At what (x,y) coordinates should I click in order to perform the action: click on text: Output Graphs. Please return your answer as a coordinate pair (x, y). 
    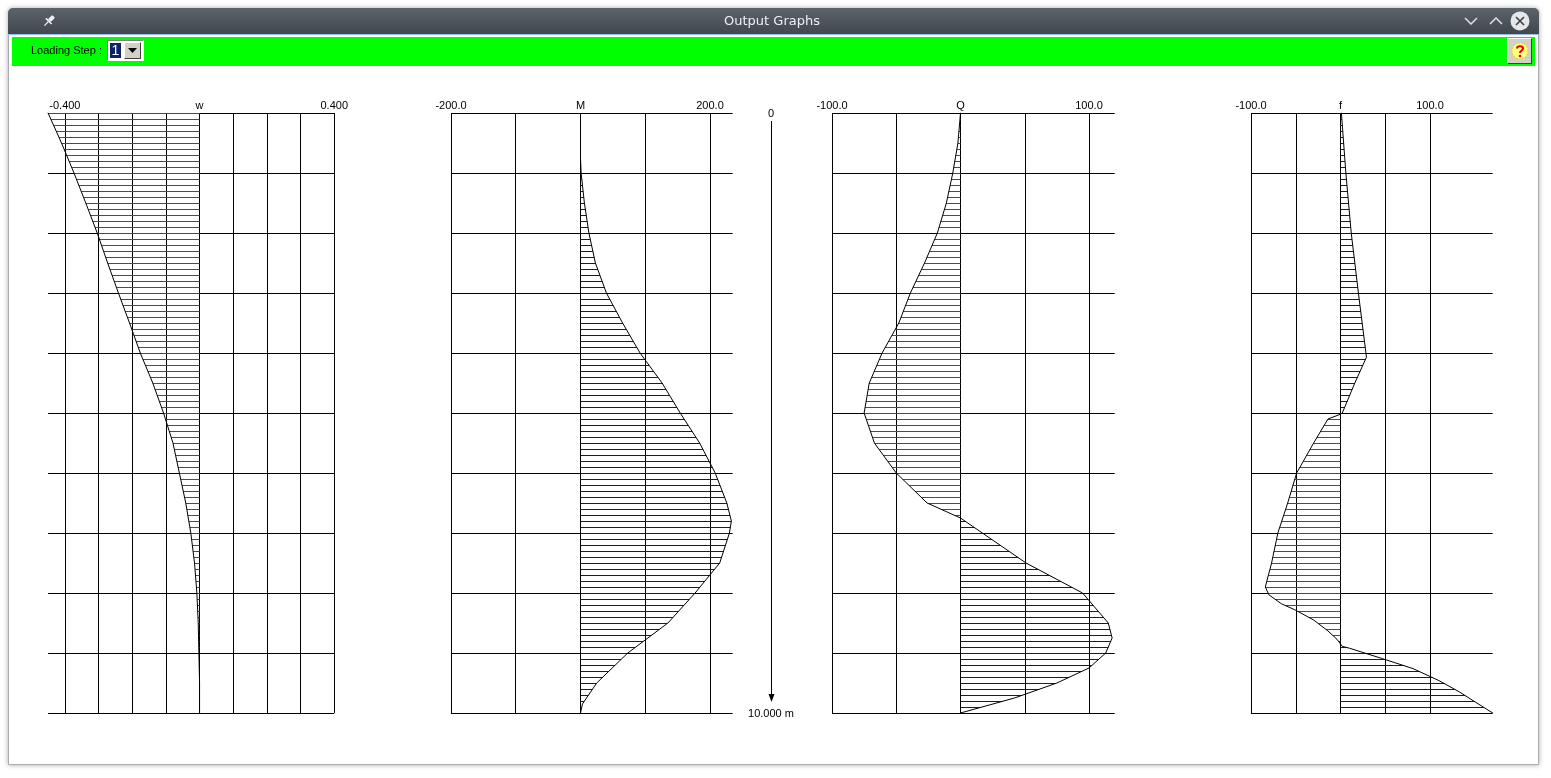
    Looking at the image, I should click on (772, 21).